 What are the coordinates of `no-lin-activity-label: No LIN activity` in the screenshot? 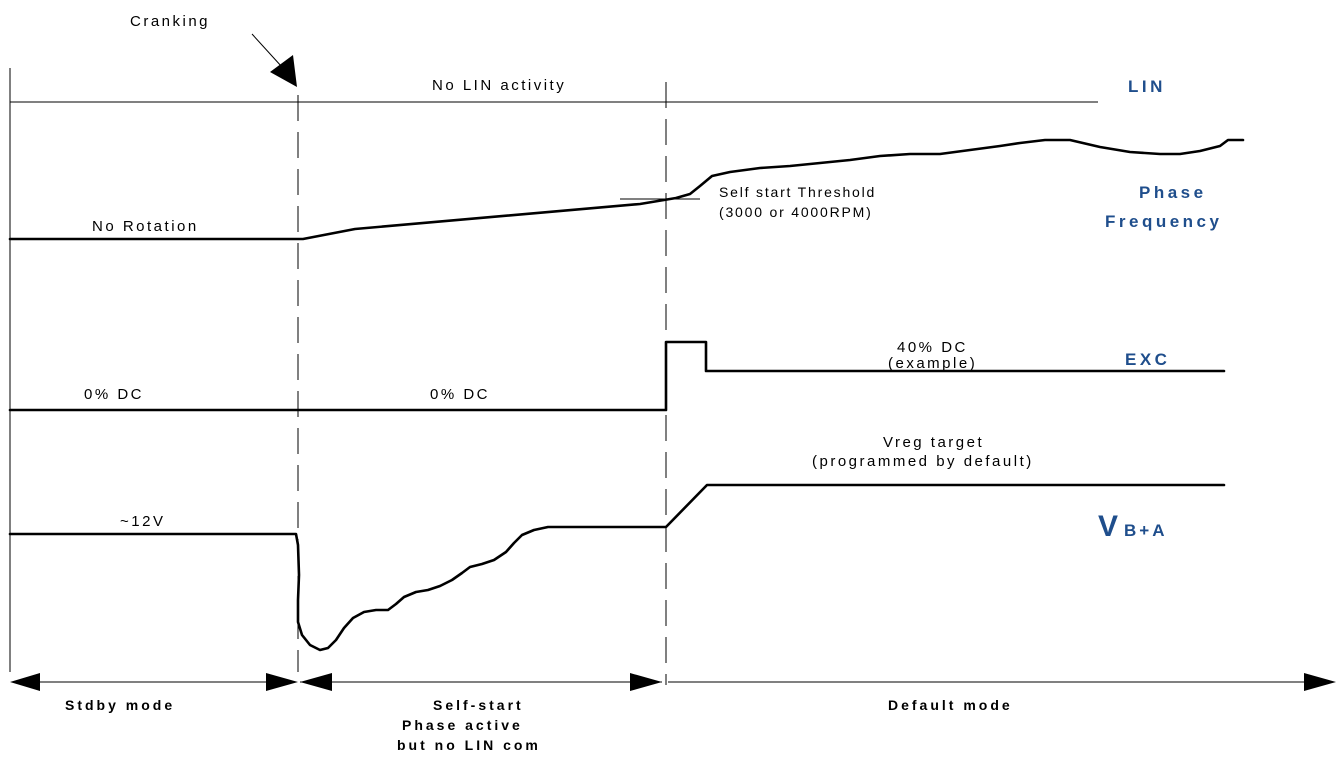 It's located at (499, 85).